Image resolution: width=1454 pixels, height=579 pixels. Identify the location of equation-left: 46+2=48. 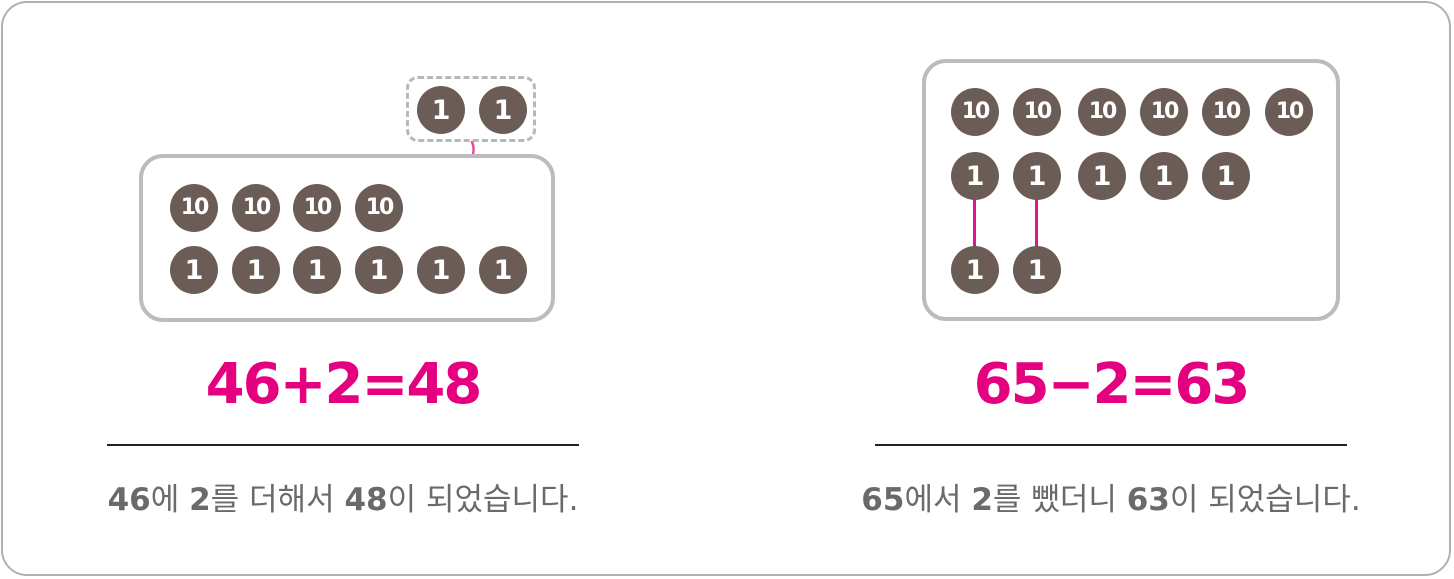
(344, 384).